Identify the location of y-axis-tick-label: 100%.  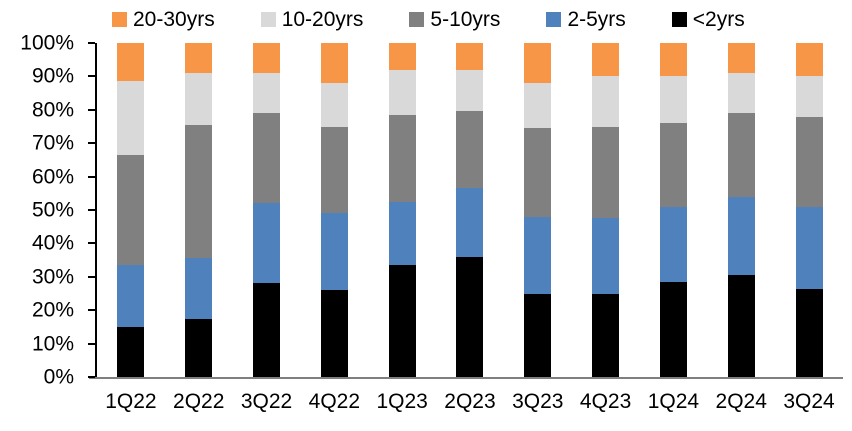
(47, 43).